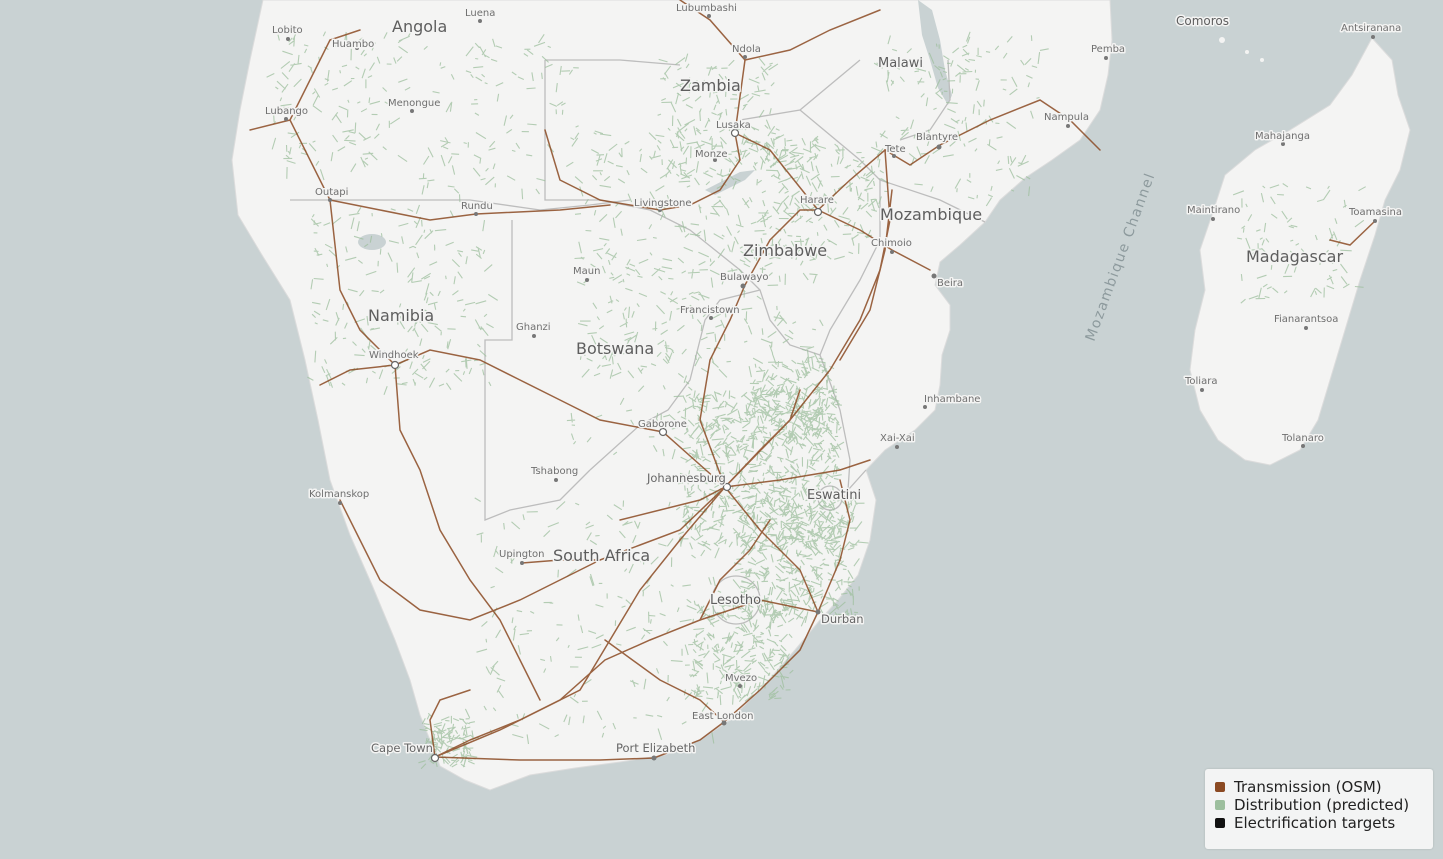  Describe the element at coordinates (662, 203) in the screenshot. I see `city-label-livingstone: Livingstone` at that location.